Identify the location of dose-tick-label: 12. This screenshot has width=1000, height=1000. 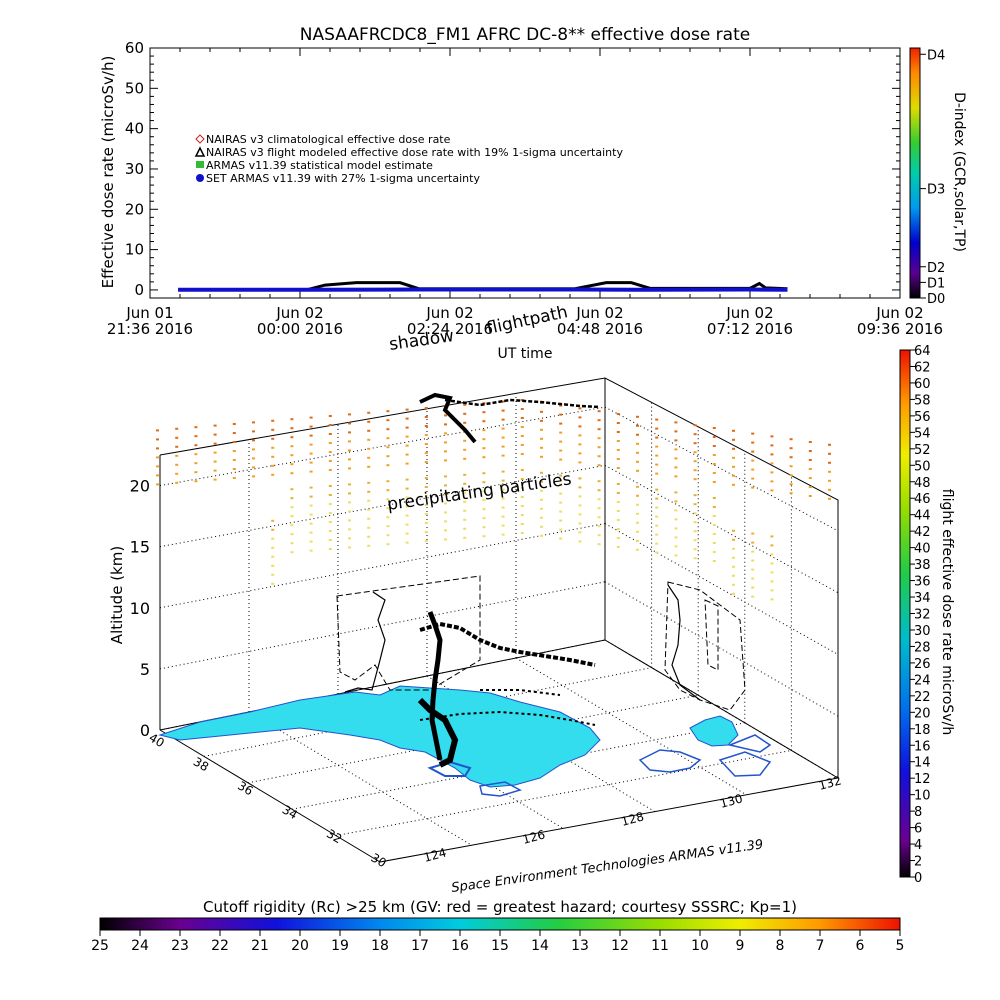
(922, 779).